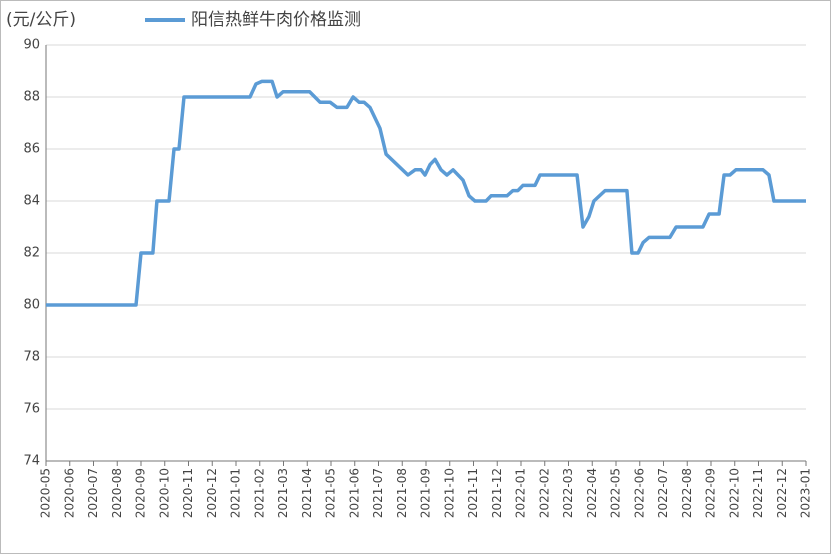 The image size is (831, 554). What do you see at coordinates (31, 253) in the screenshot?
I see `y-tick-label: 82` at bounding box center [31, 253].